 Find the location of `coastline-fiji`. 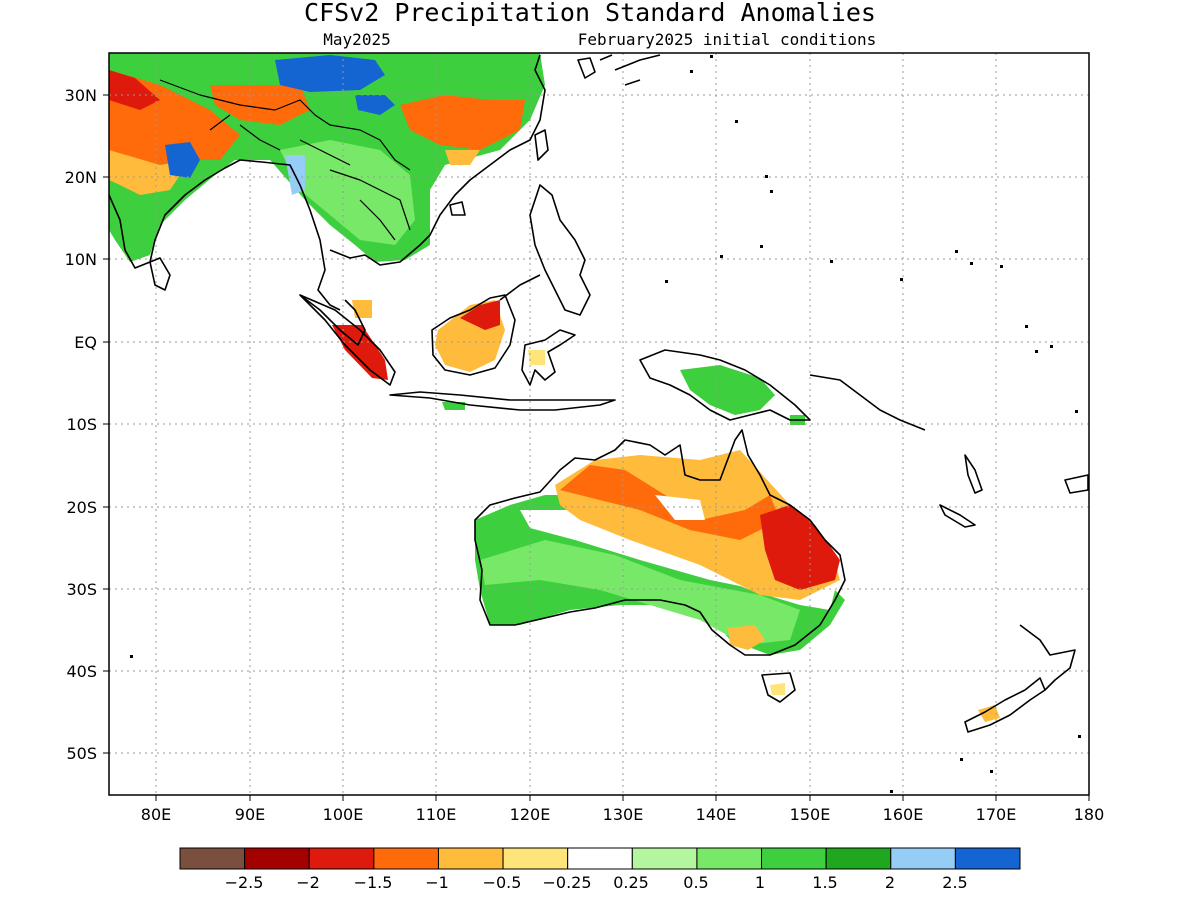

coastline-fiji is located at coordinates (1076, 484).